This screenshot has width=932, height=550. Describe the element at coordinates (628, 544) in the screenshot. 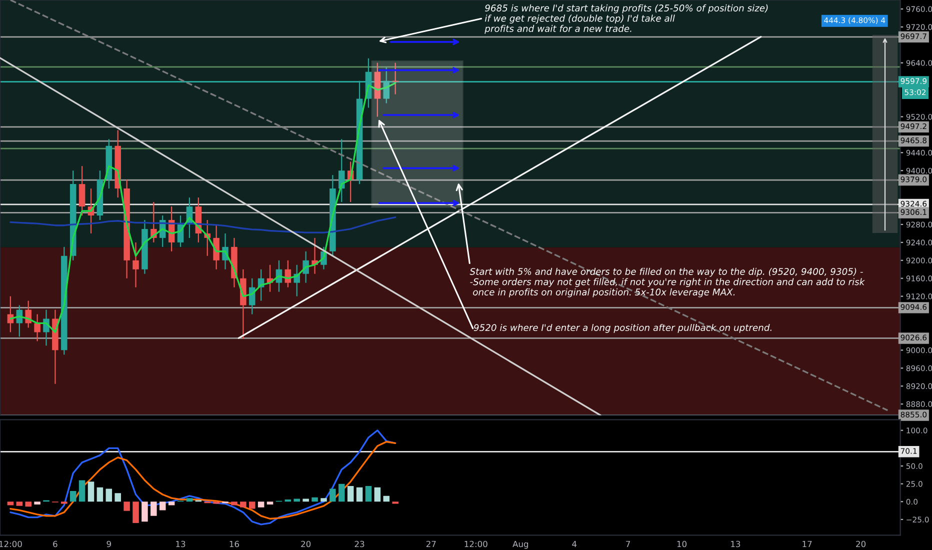

I see `x-tick-label: 7` at that location.